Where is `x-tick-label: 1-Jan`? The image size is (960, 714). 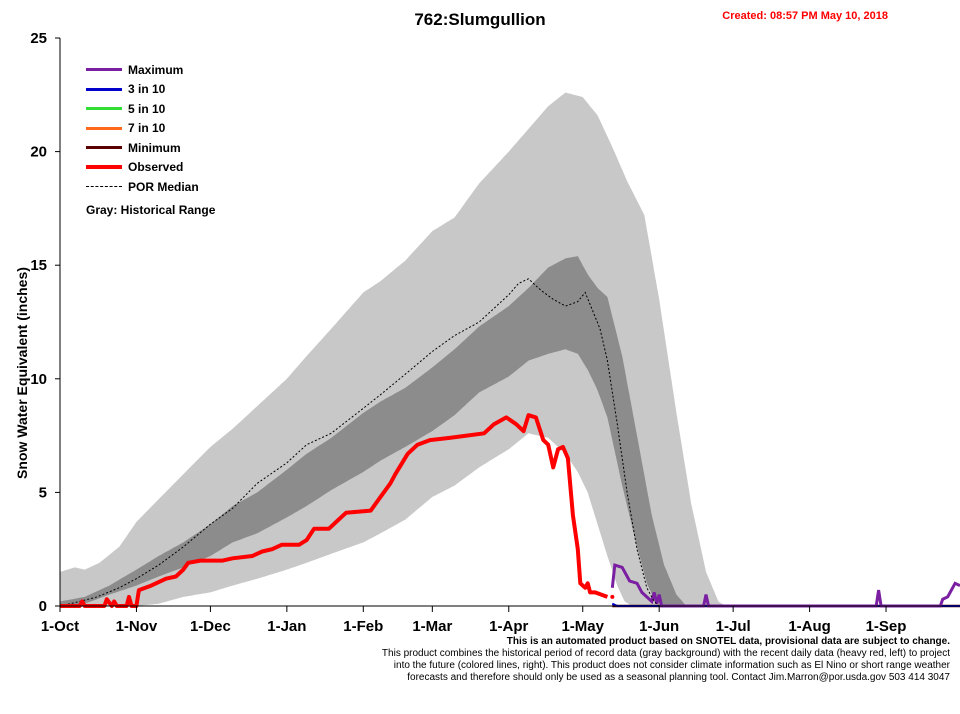
x-tick-label: 1-Jan is located at coordinates (286, 626).